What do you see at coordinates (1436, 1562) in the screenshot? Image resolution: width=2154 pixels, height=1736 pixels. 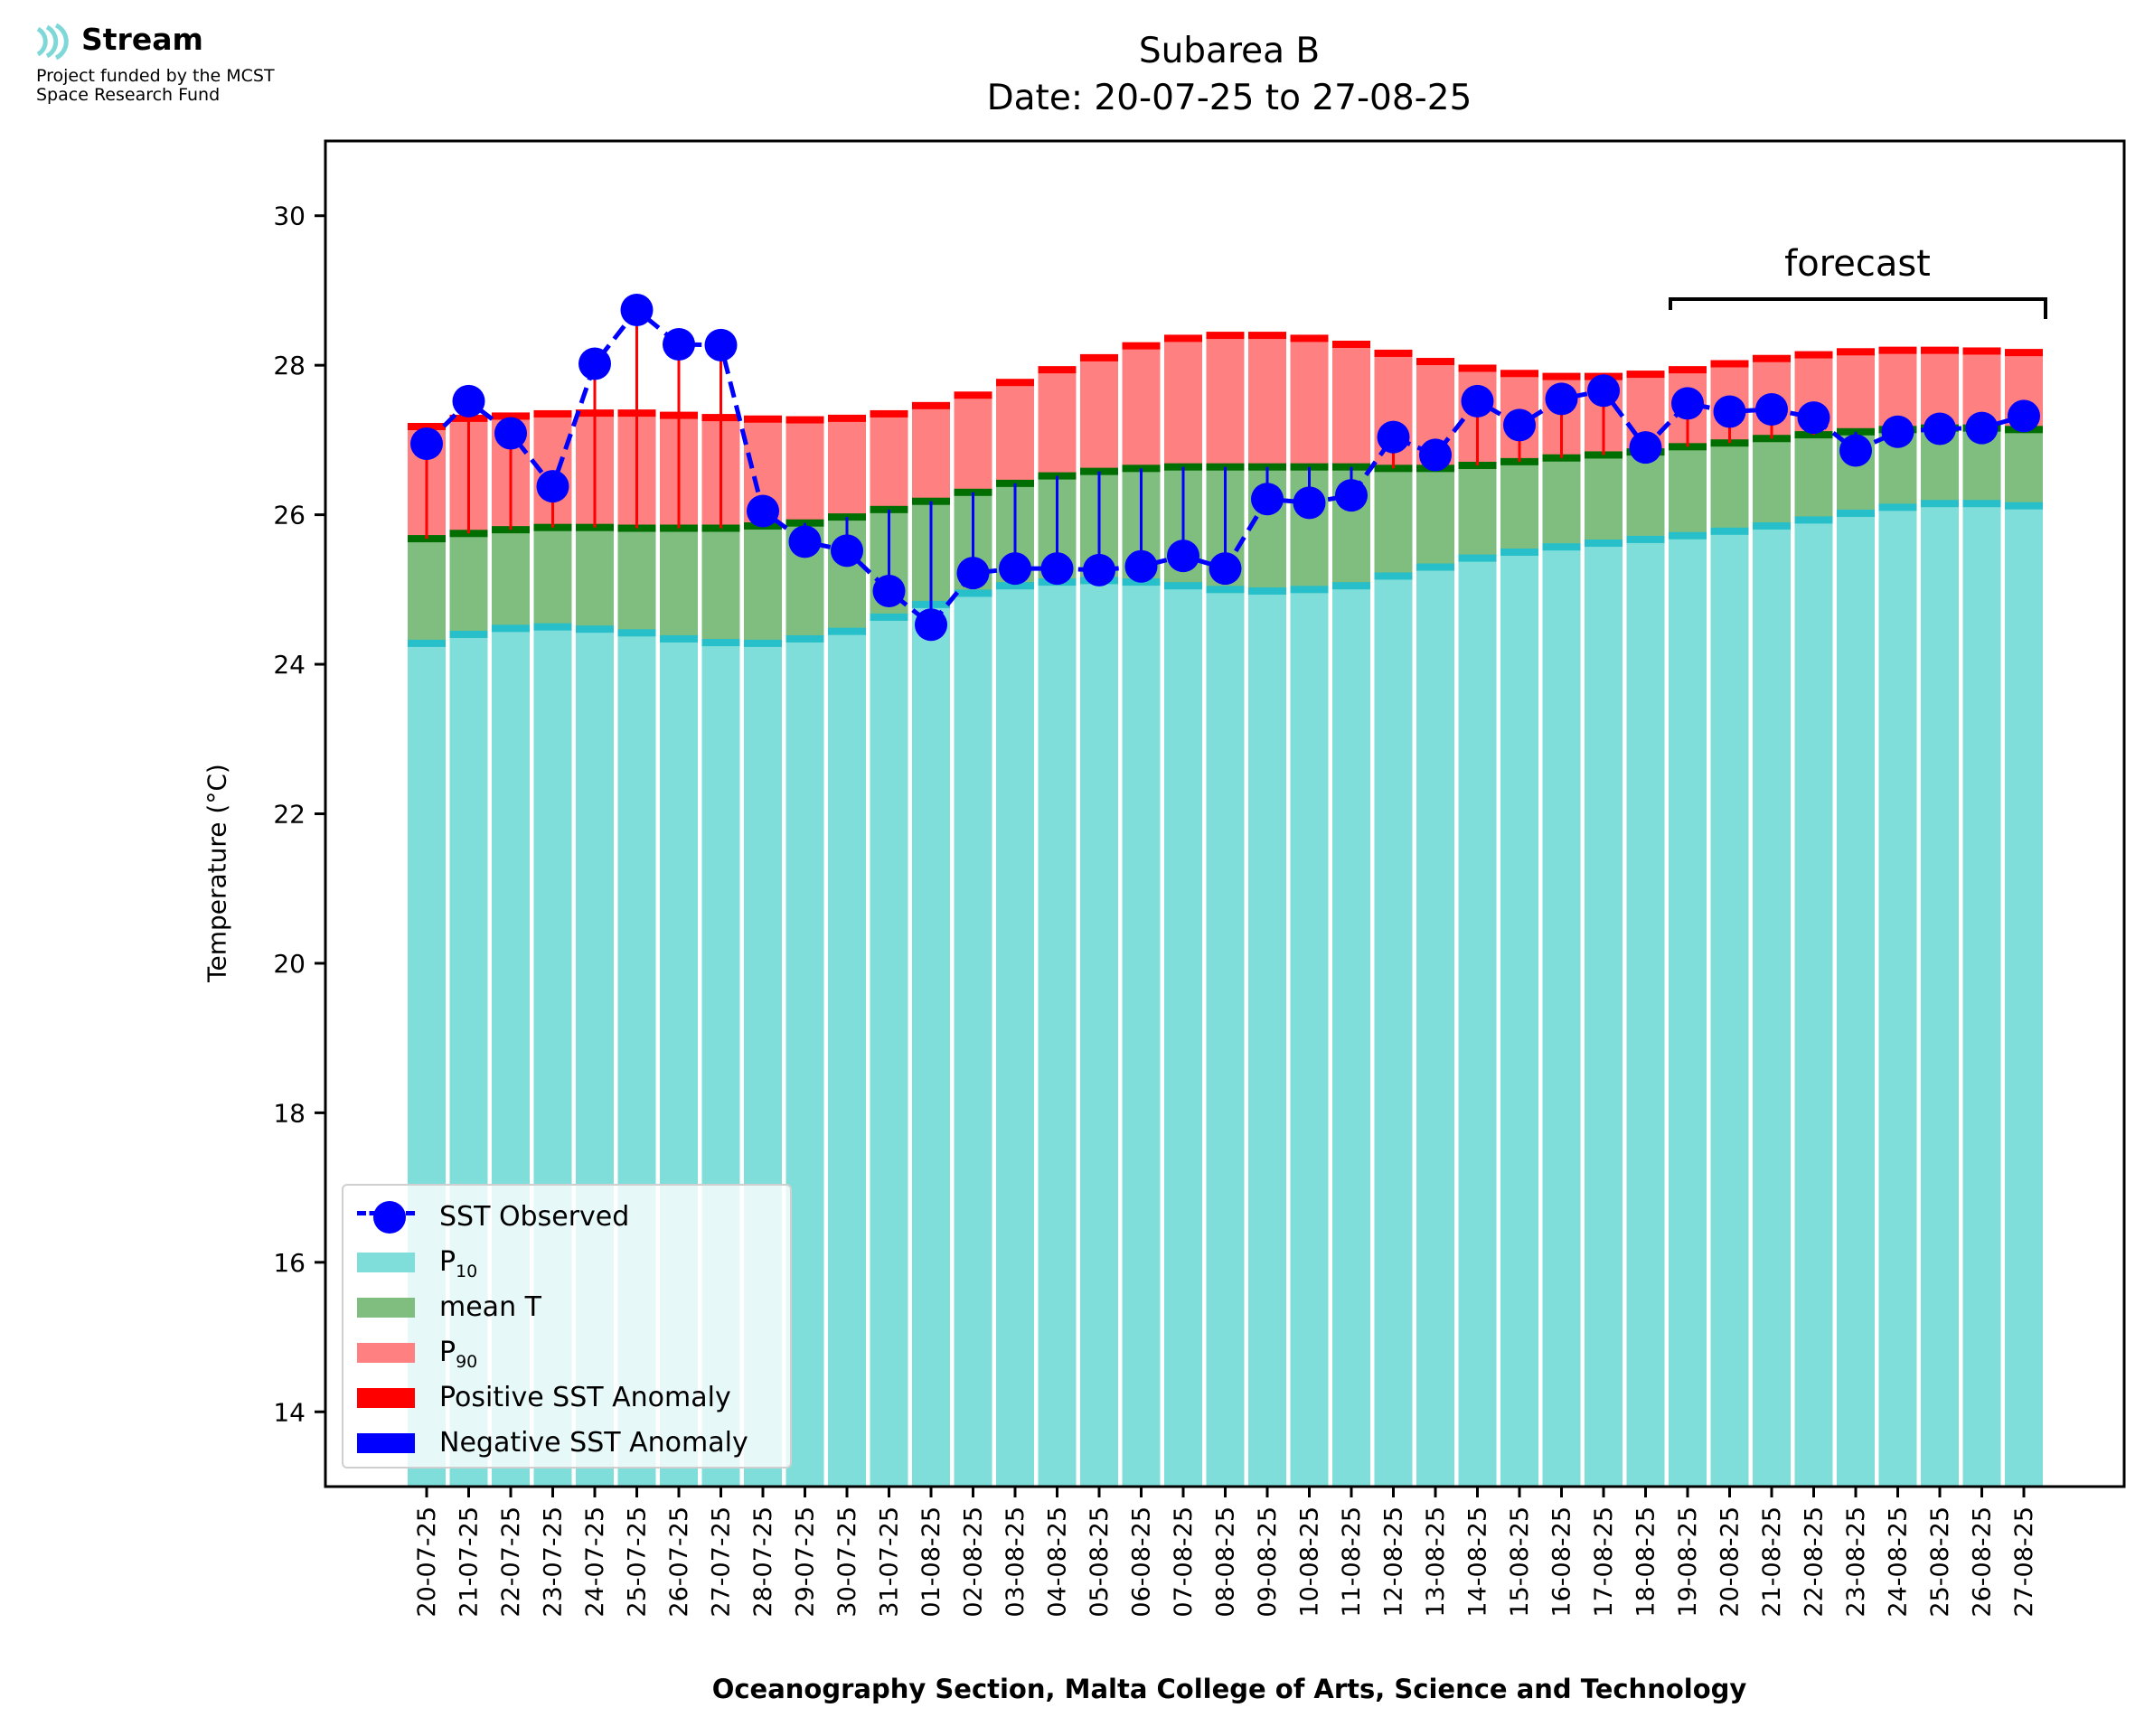 I see `x-tick-label: 13-08-25` at bounding box center [1436, 1562].